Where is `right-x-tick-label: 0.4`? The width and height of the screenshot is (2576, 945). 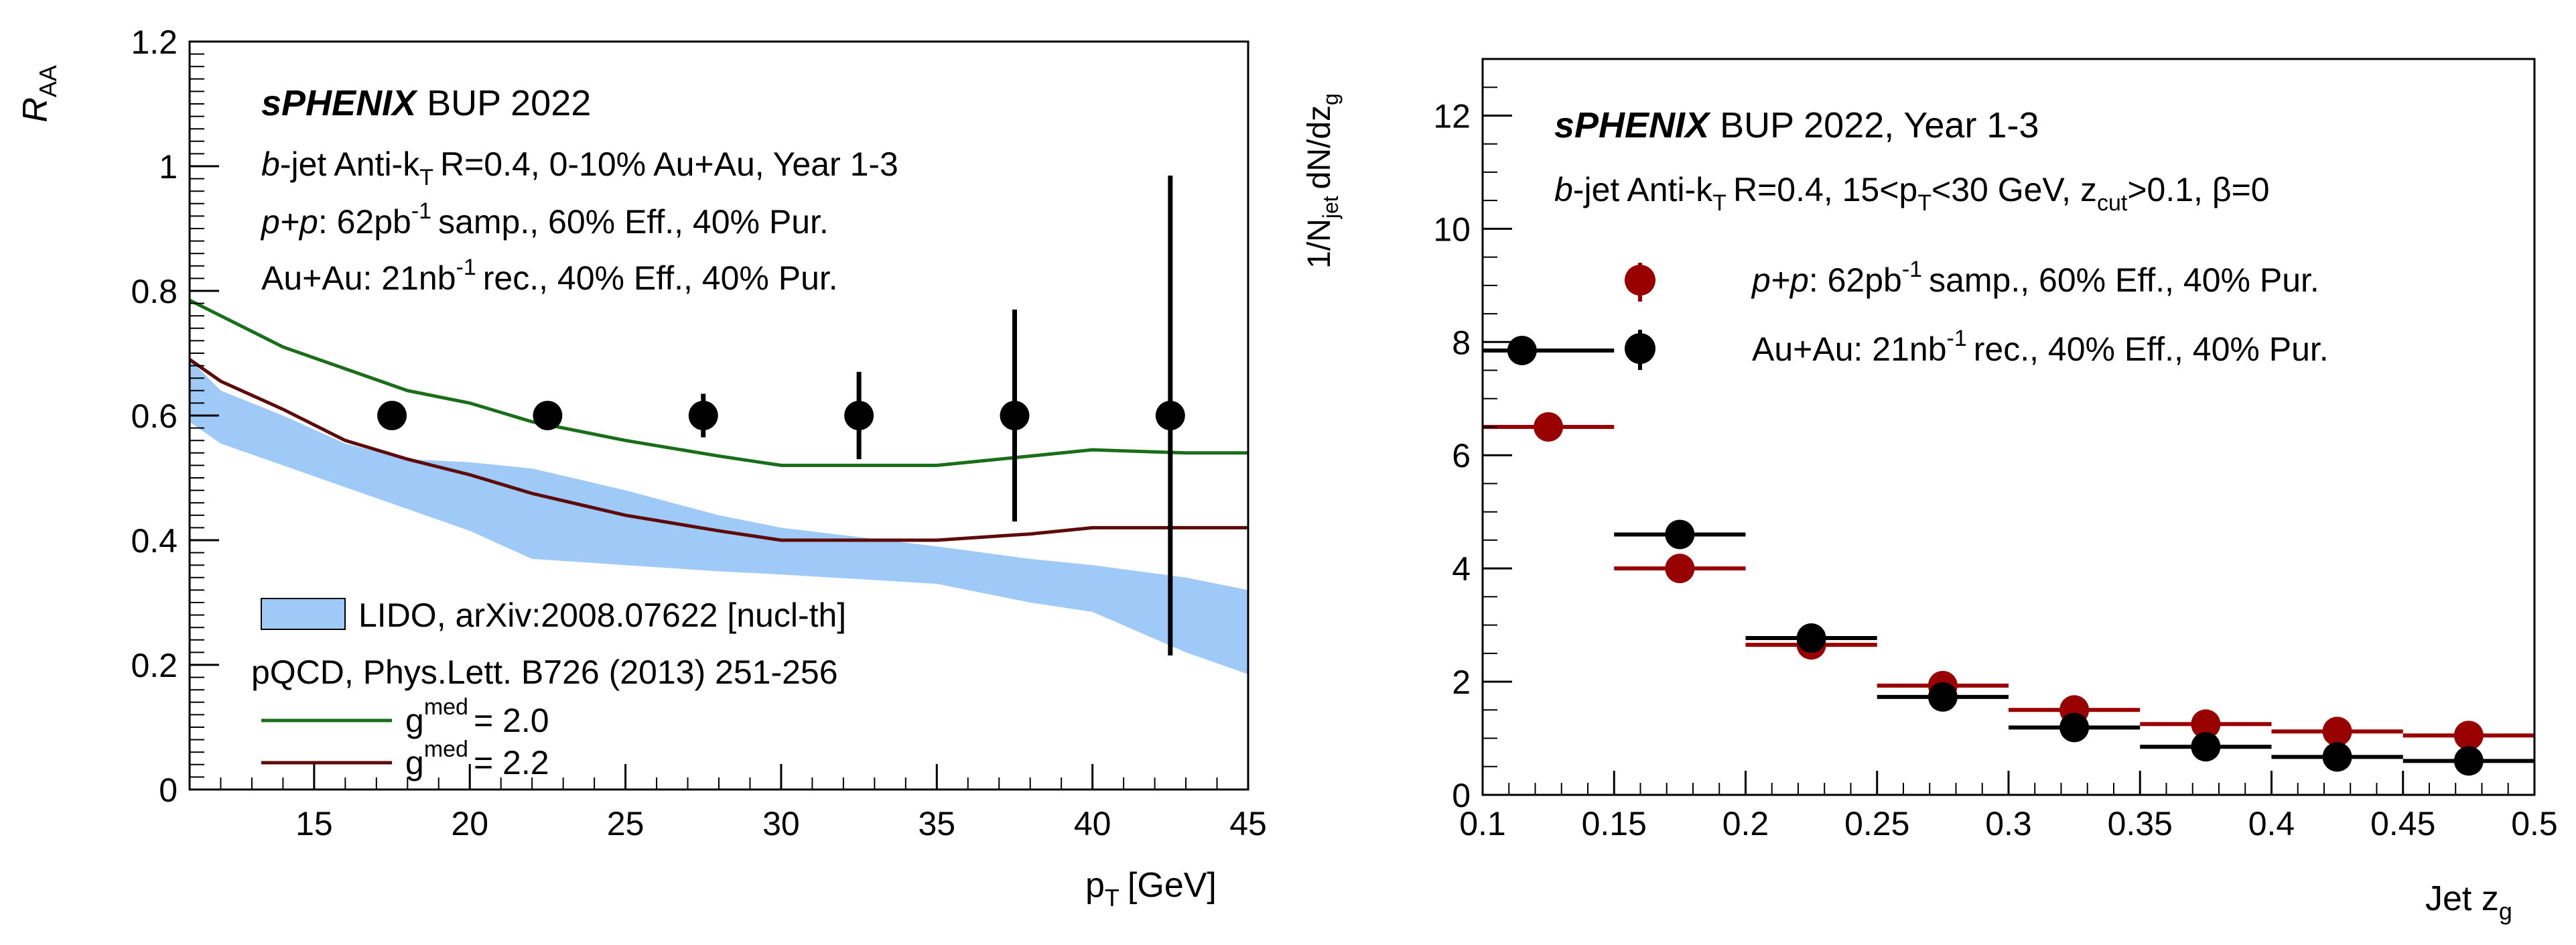
right-x-tick-label: 0.4 is located at coordinates (2271, 824).